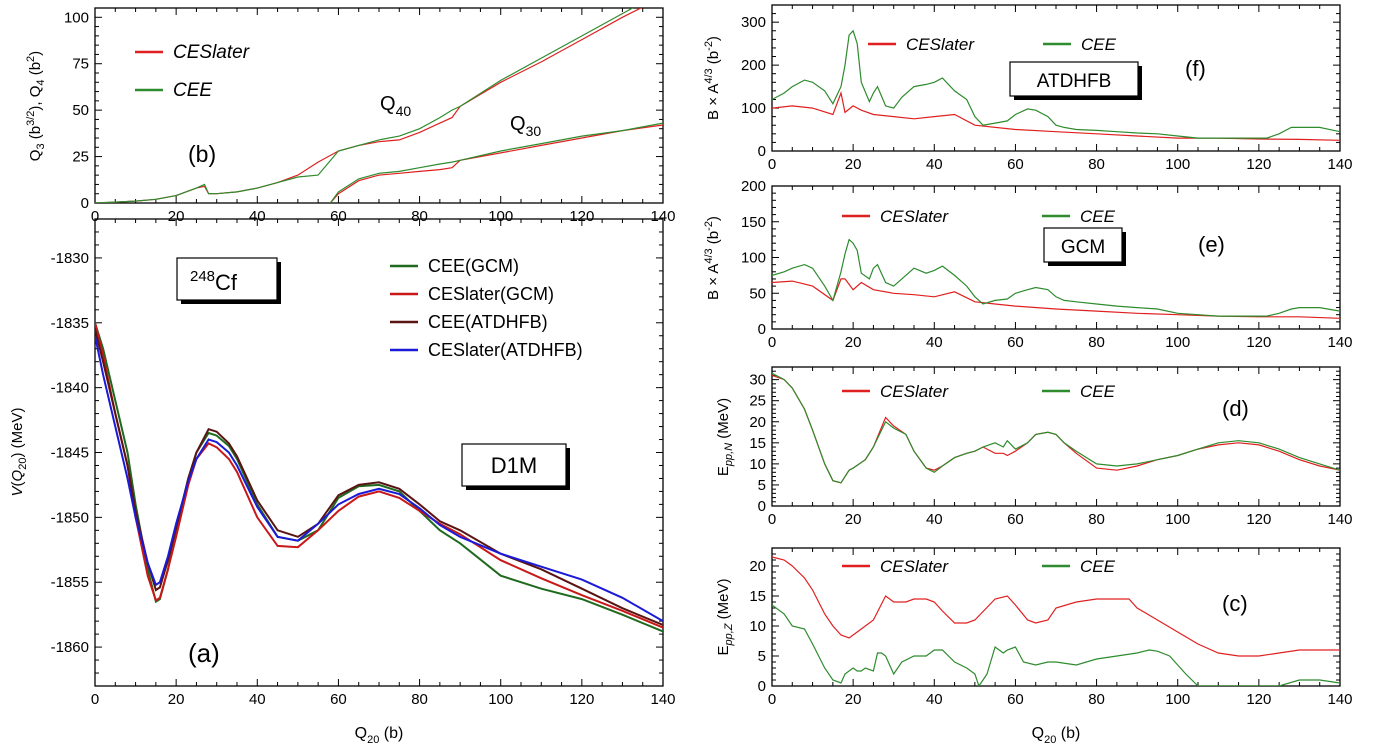 This screenshot has width=1375, height=744. I want to click on y-tick-label: 15, so click(757, 443).